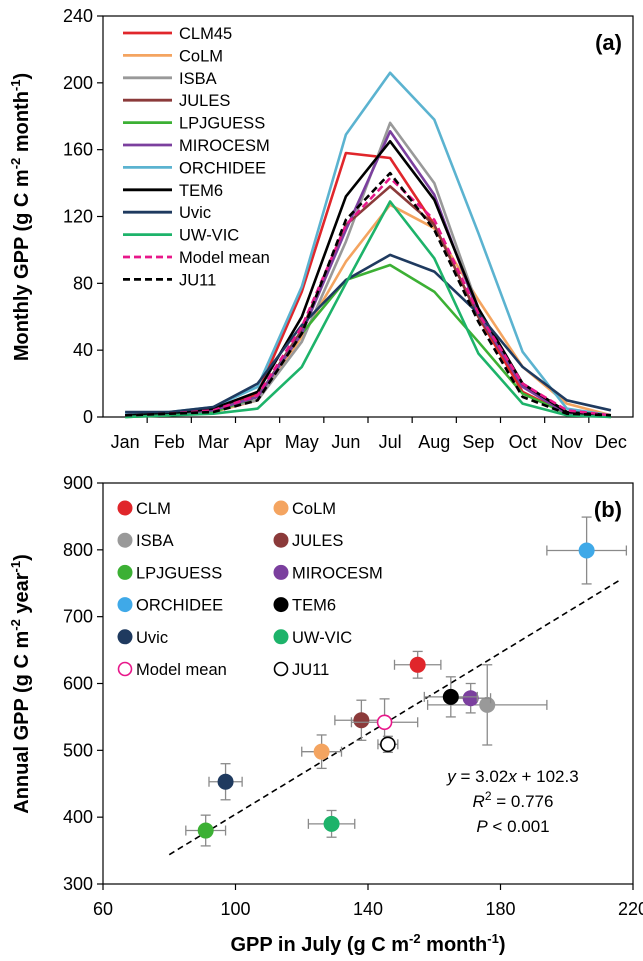 The image size is (643, 961). What do you see at coordinates (201, 191) in the screenshot?
I see `legend-label-tem6: TEM6` at bounding box center [201, 191].